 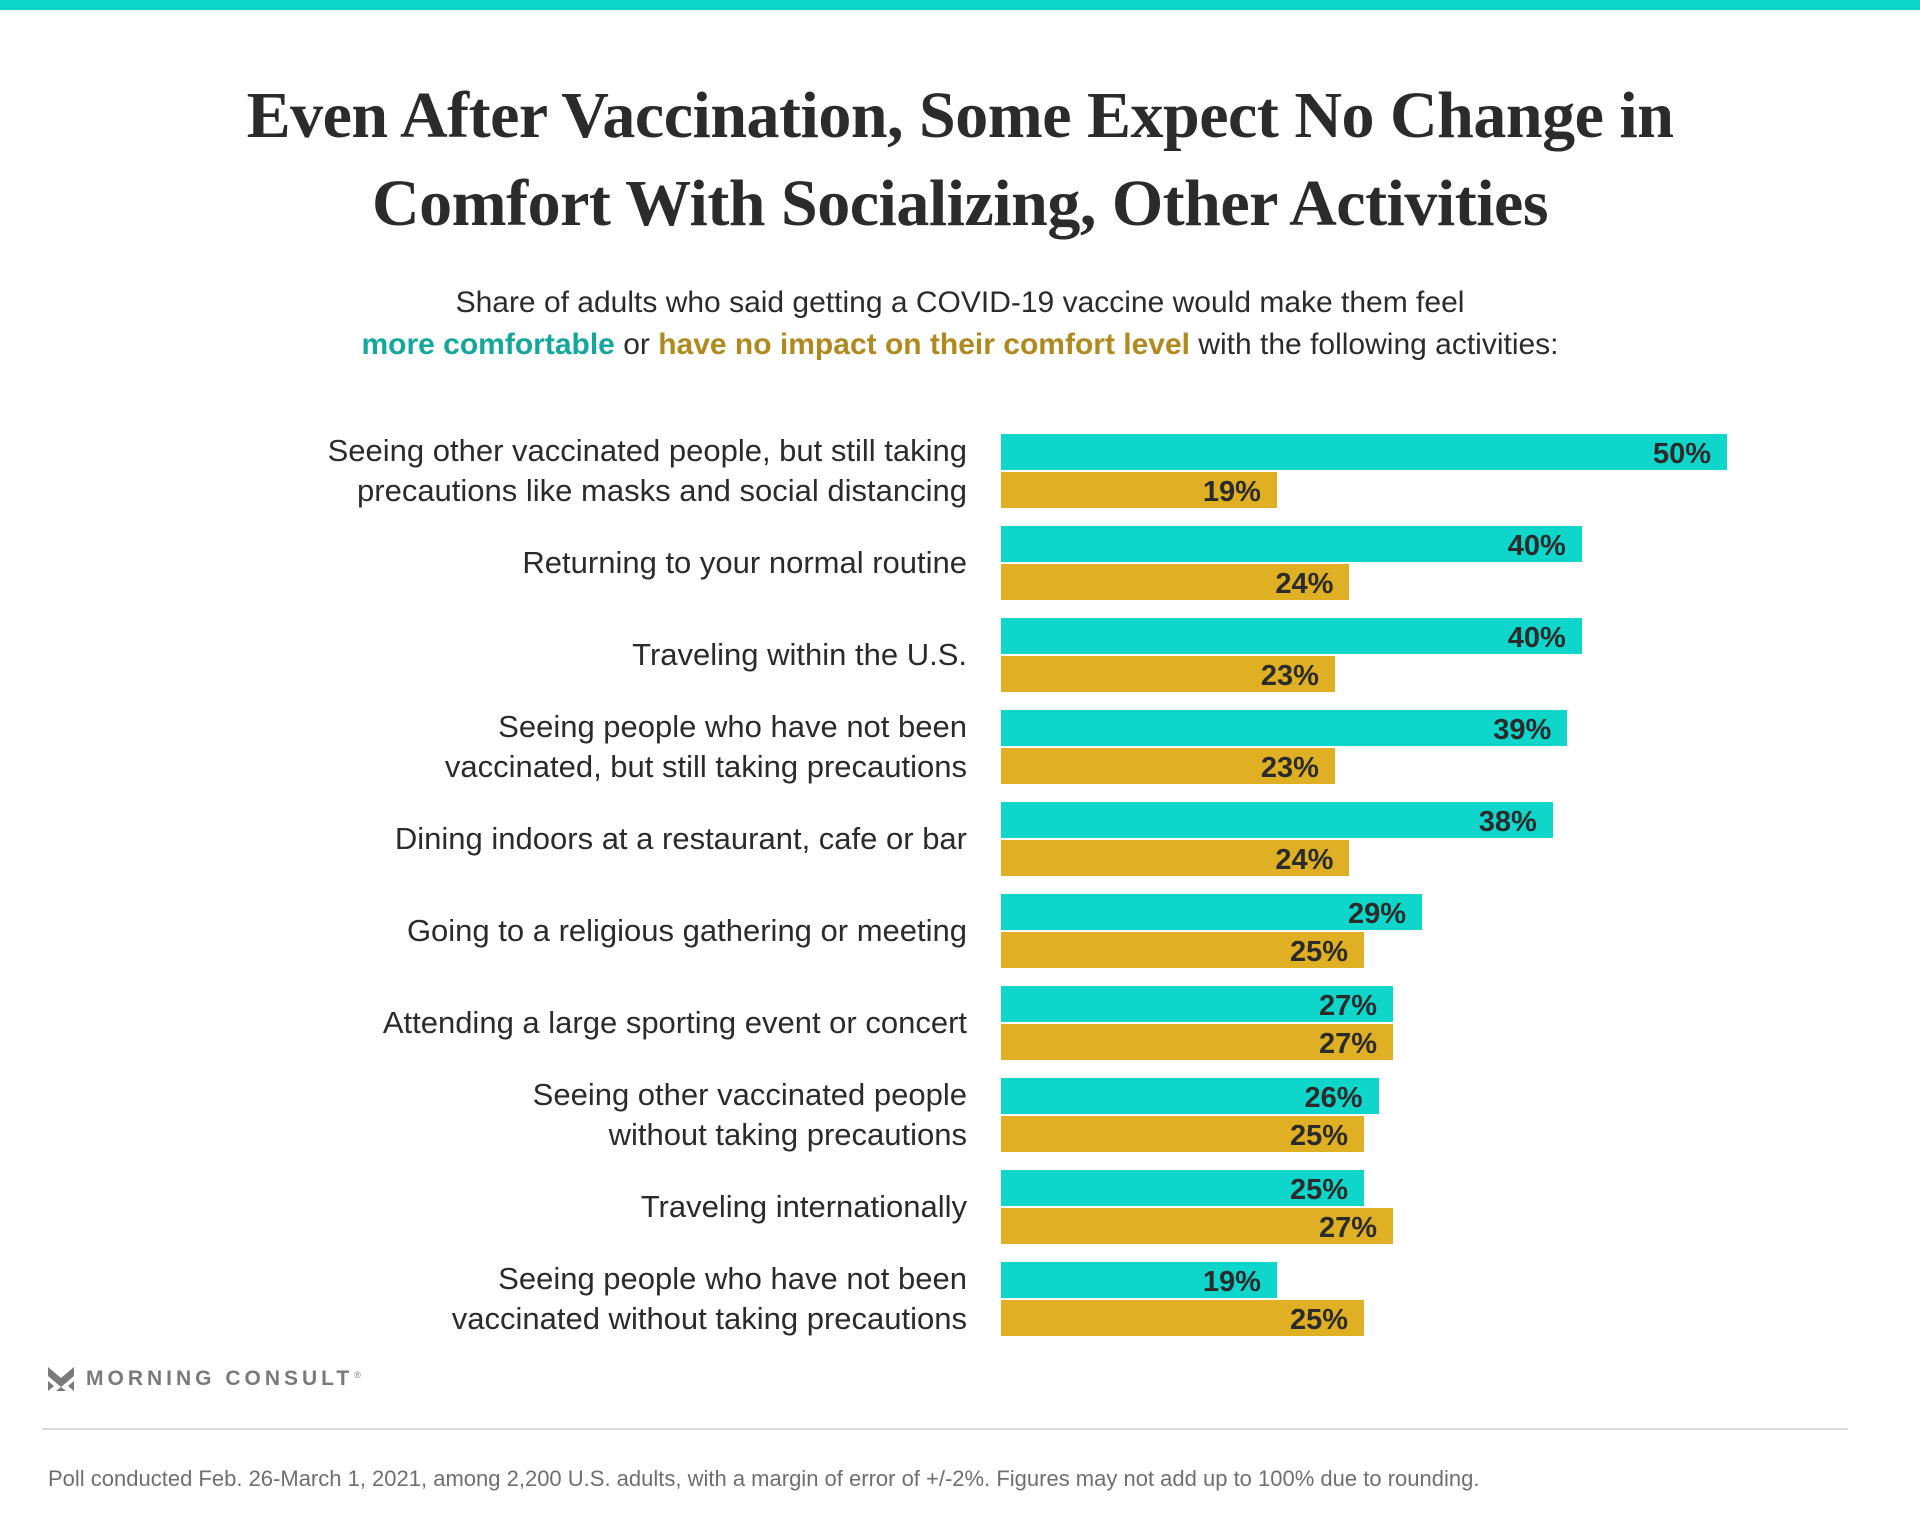 I want to click on footer-divider, so click(x=945, y=1429).